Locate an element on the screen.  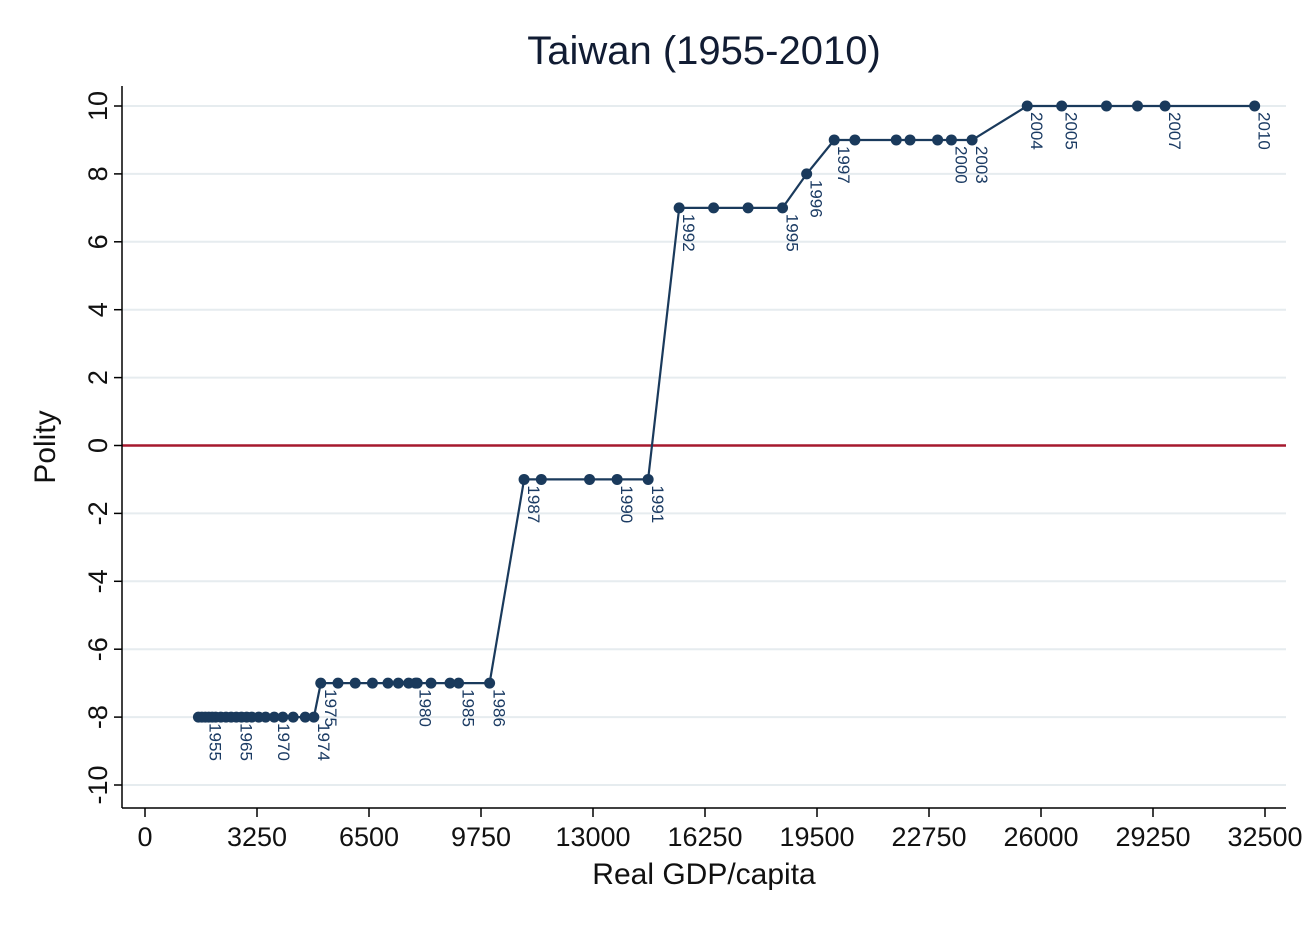
point-label: 2010 is located at coordinates (1264, 131).